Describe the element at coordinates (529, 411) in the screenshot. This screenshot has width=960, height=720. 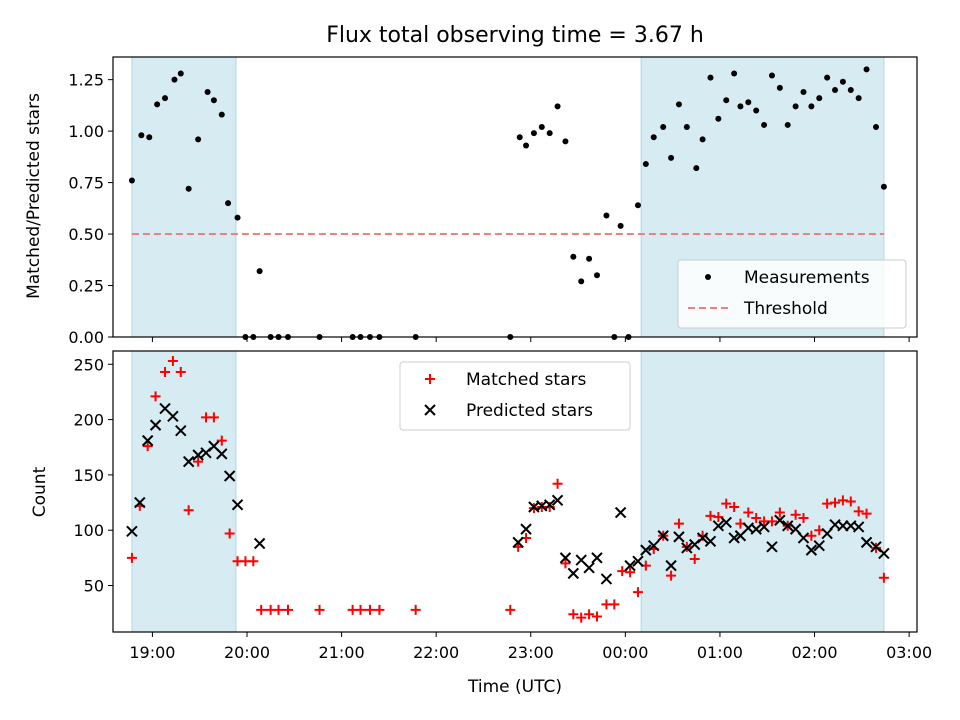
I see `legend-label: Predicted stars` at that location.